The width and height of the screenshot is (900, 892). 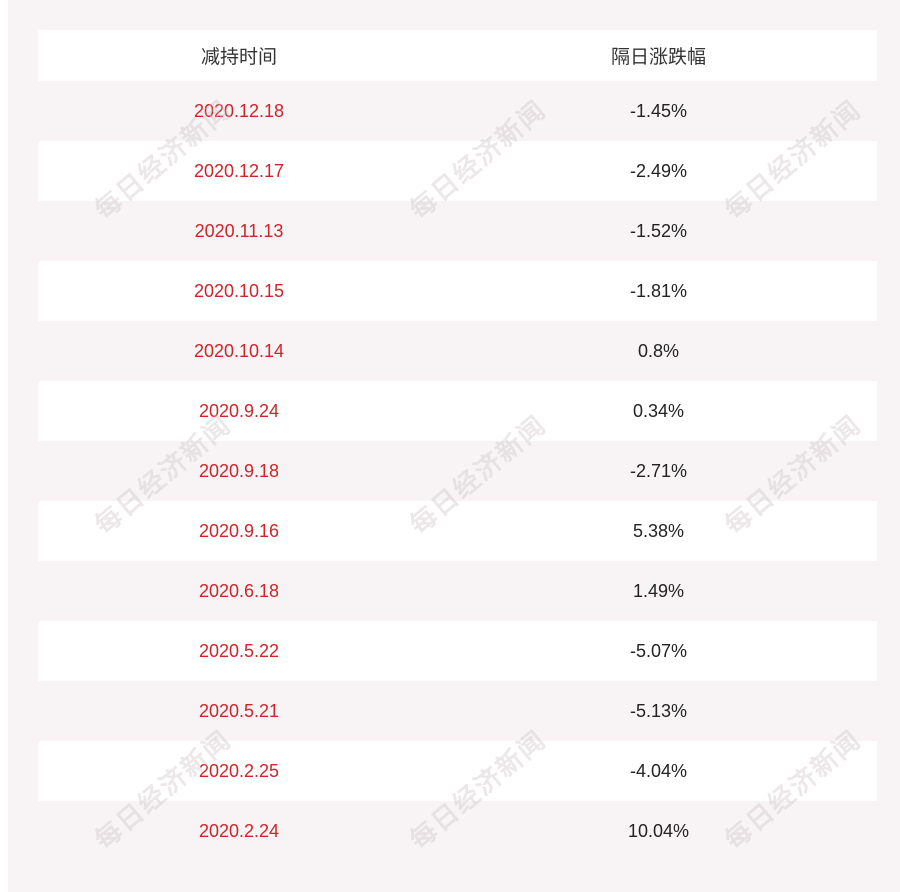 I want to click on table-row: 2020.10.14 0.8%, so click(x=457, y=351).